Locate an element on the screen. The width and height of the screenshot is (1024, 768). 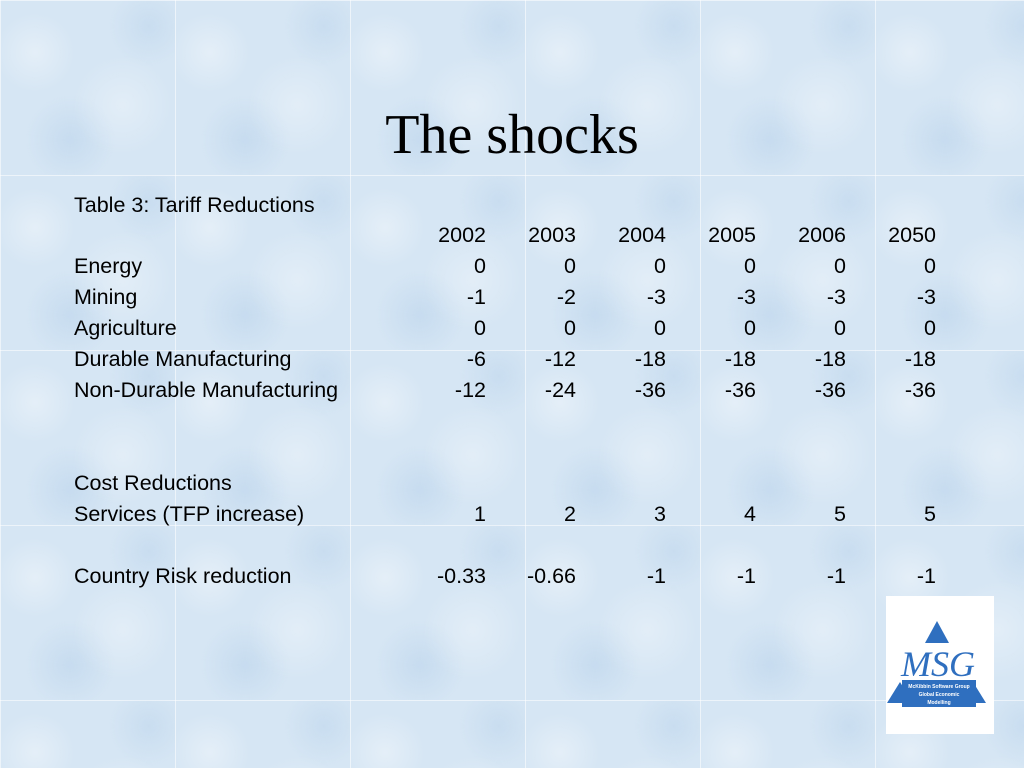
cell-value: 4 is located at coordinates (750, 514).